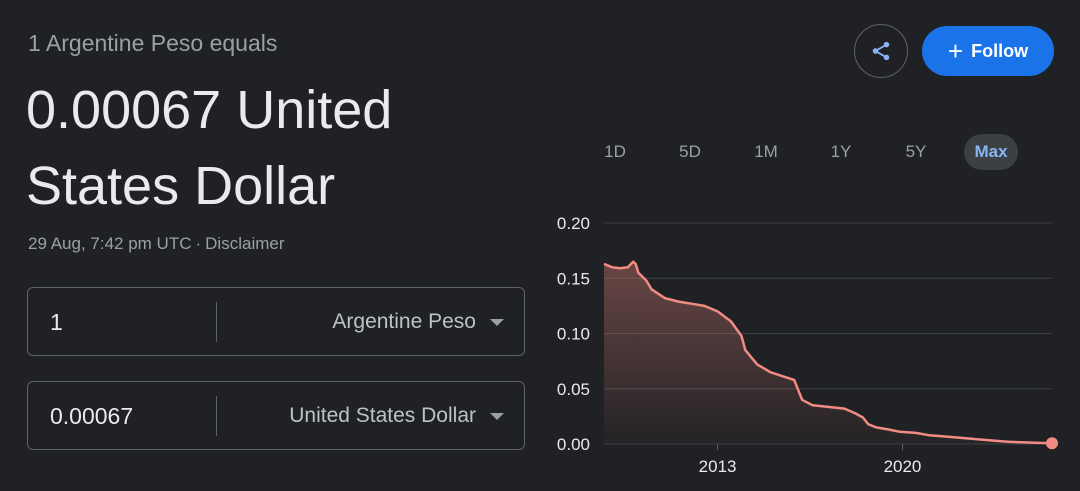 The width and height of the screenshot is (1080, 491). I want to click on y-tick-label: 0.05, so click(573, 389).